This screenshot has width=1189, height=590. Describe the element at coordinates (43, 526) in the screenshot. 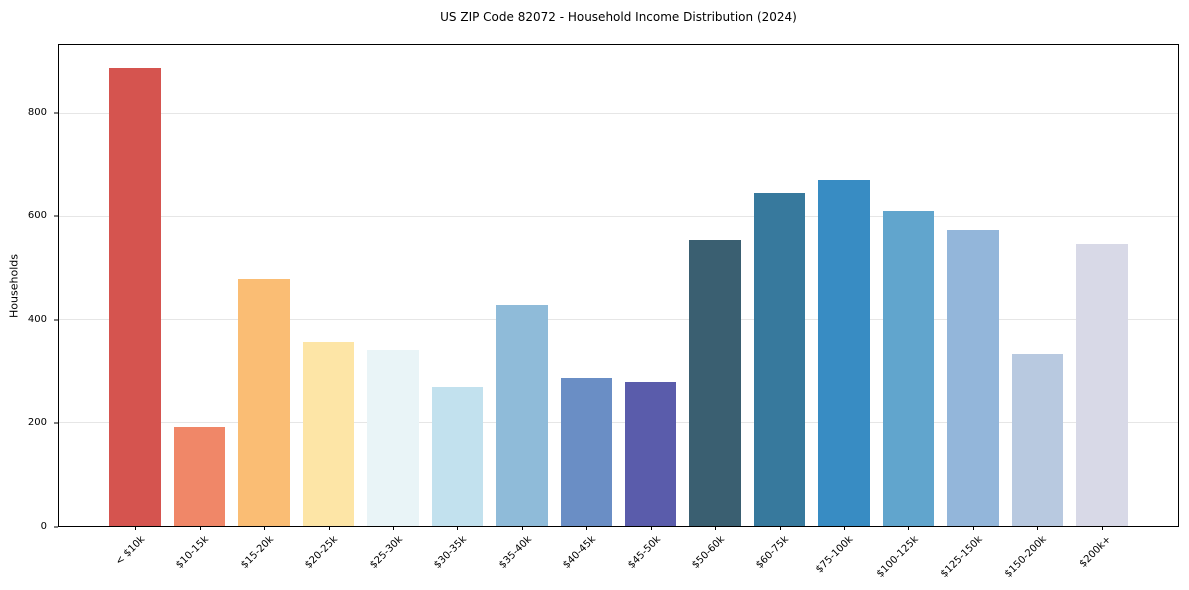

I see `y-tick-label-0: 0` at that location.